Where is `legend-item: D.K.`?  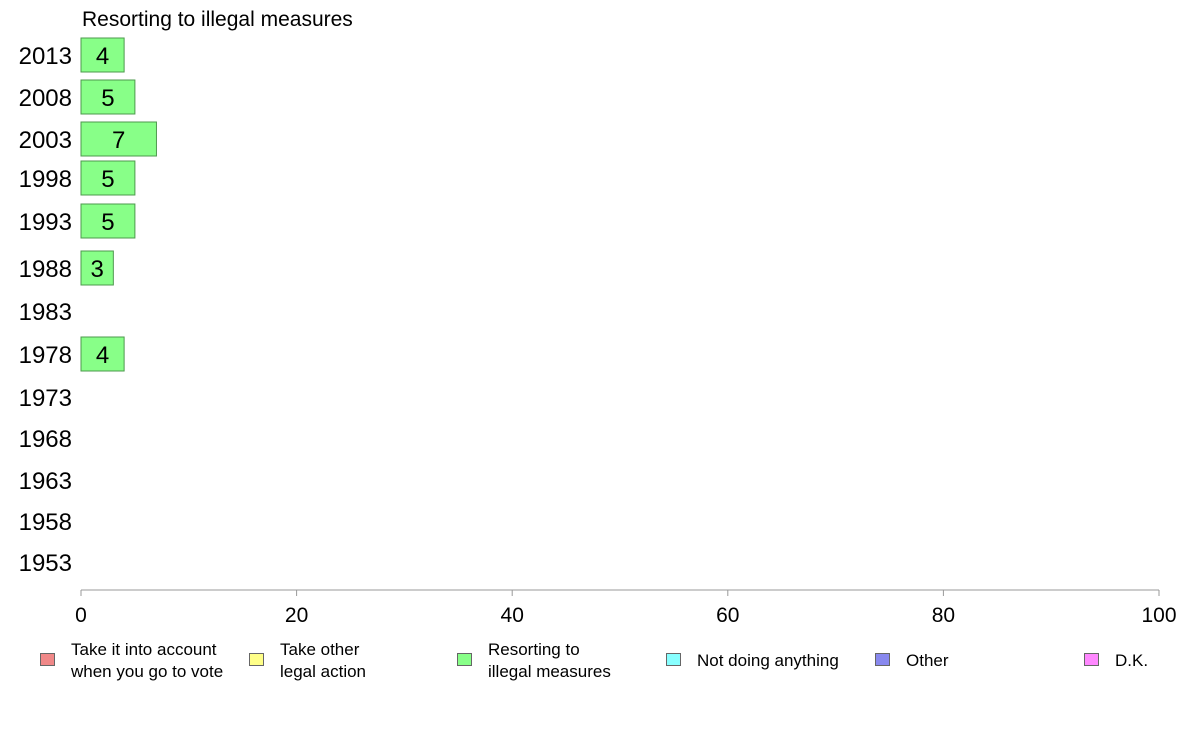
legend-item: D.K. is located at coordinates (1116, 654).